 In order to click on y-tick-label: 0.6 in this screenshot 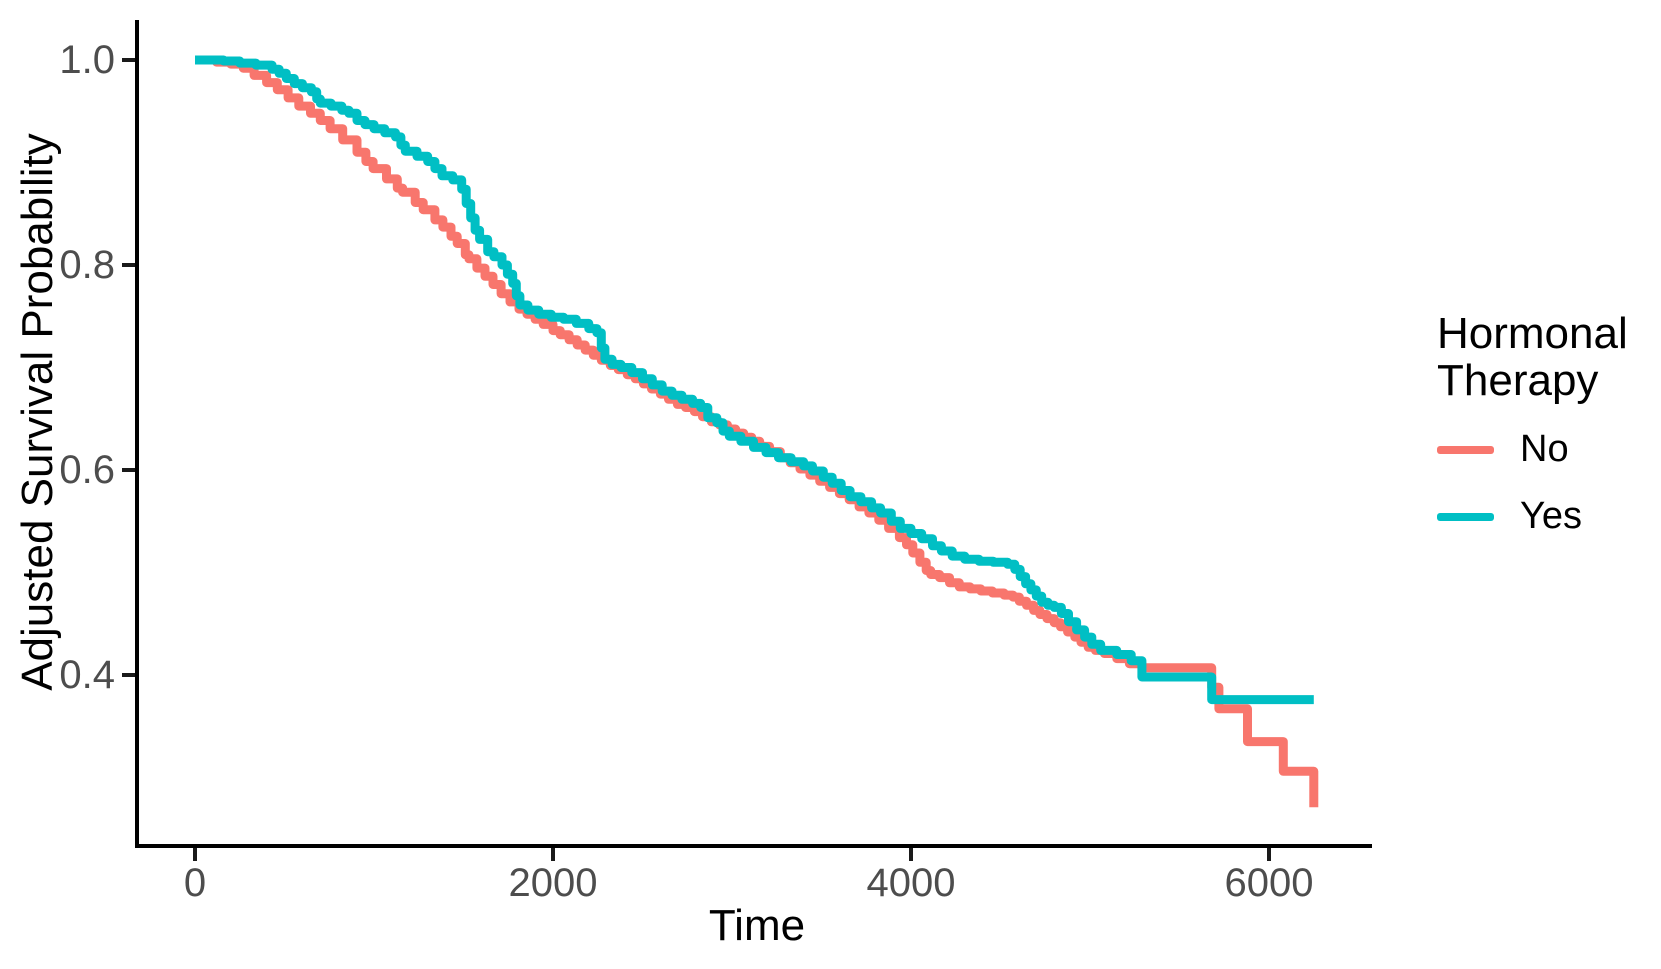, I will do `click(87, 470)`.